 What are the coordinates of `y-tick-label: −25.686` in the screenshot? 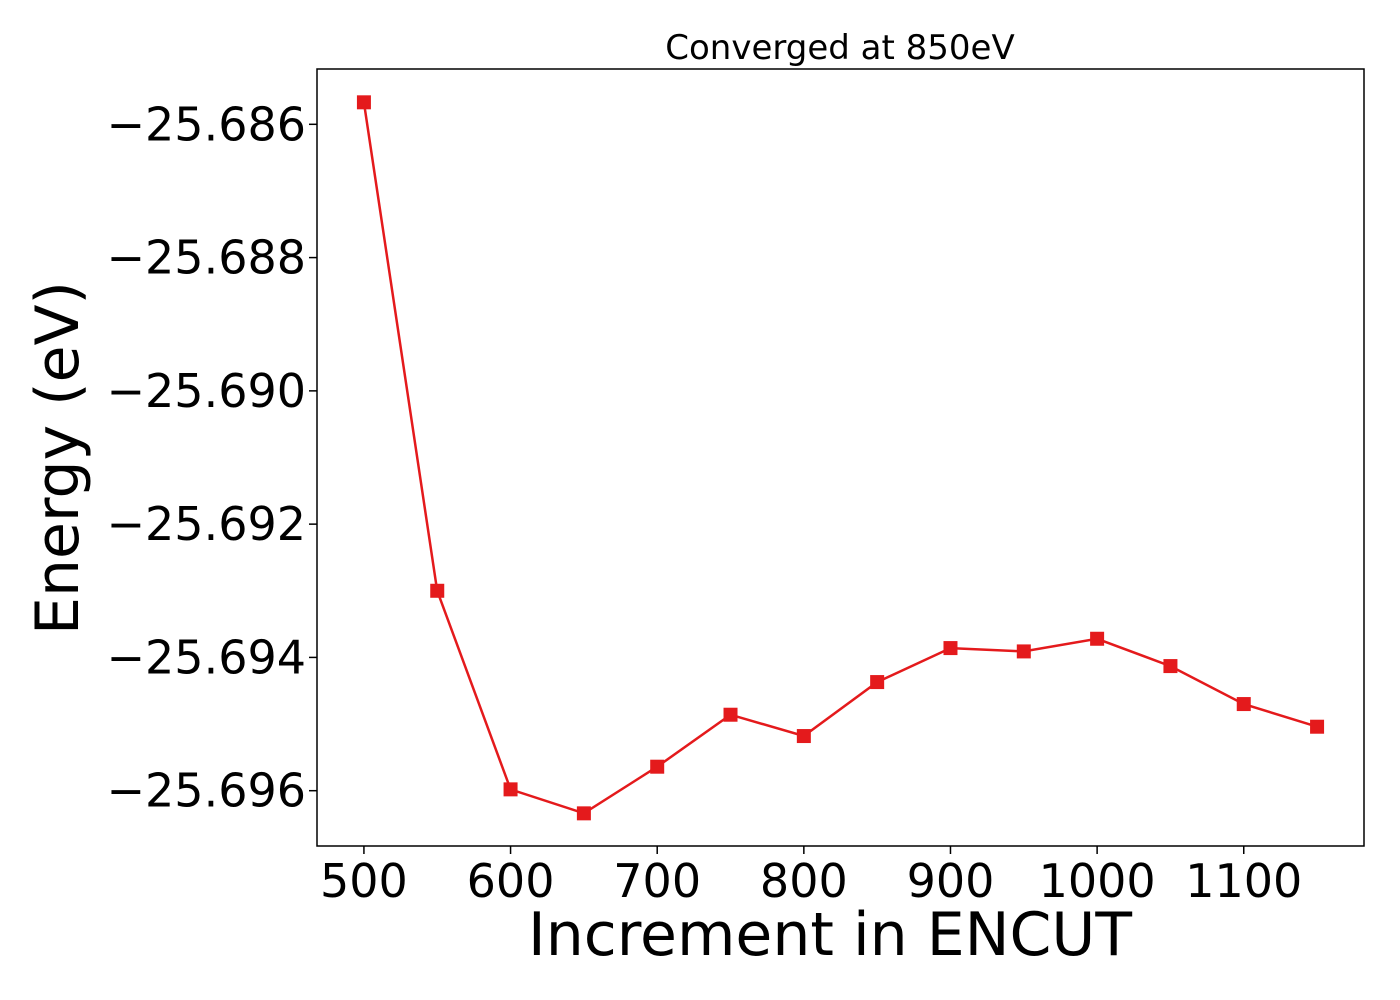 It's located at (207, 124).